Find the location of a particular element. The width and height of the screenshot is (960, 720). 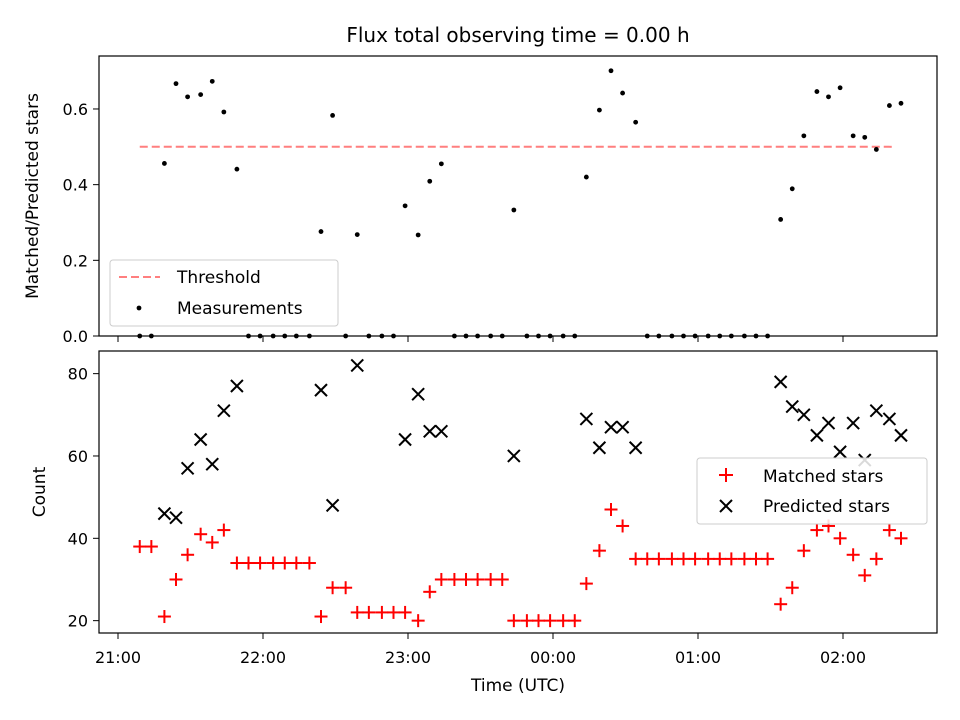

matched-stars-legend-marker is located at coordinates (726, 475).